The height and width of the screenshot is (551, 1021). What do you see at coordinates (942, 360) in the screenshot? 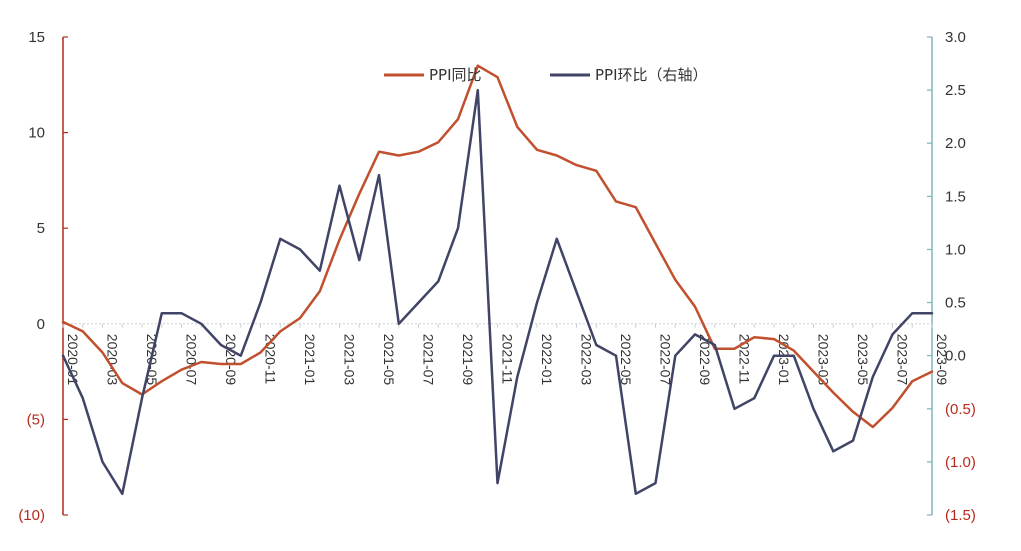
I see `x-tick-label: 2023-09` at bounding box center [942, 360].